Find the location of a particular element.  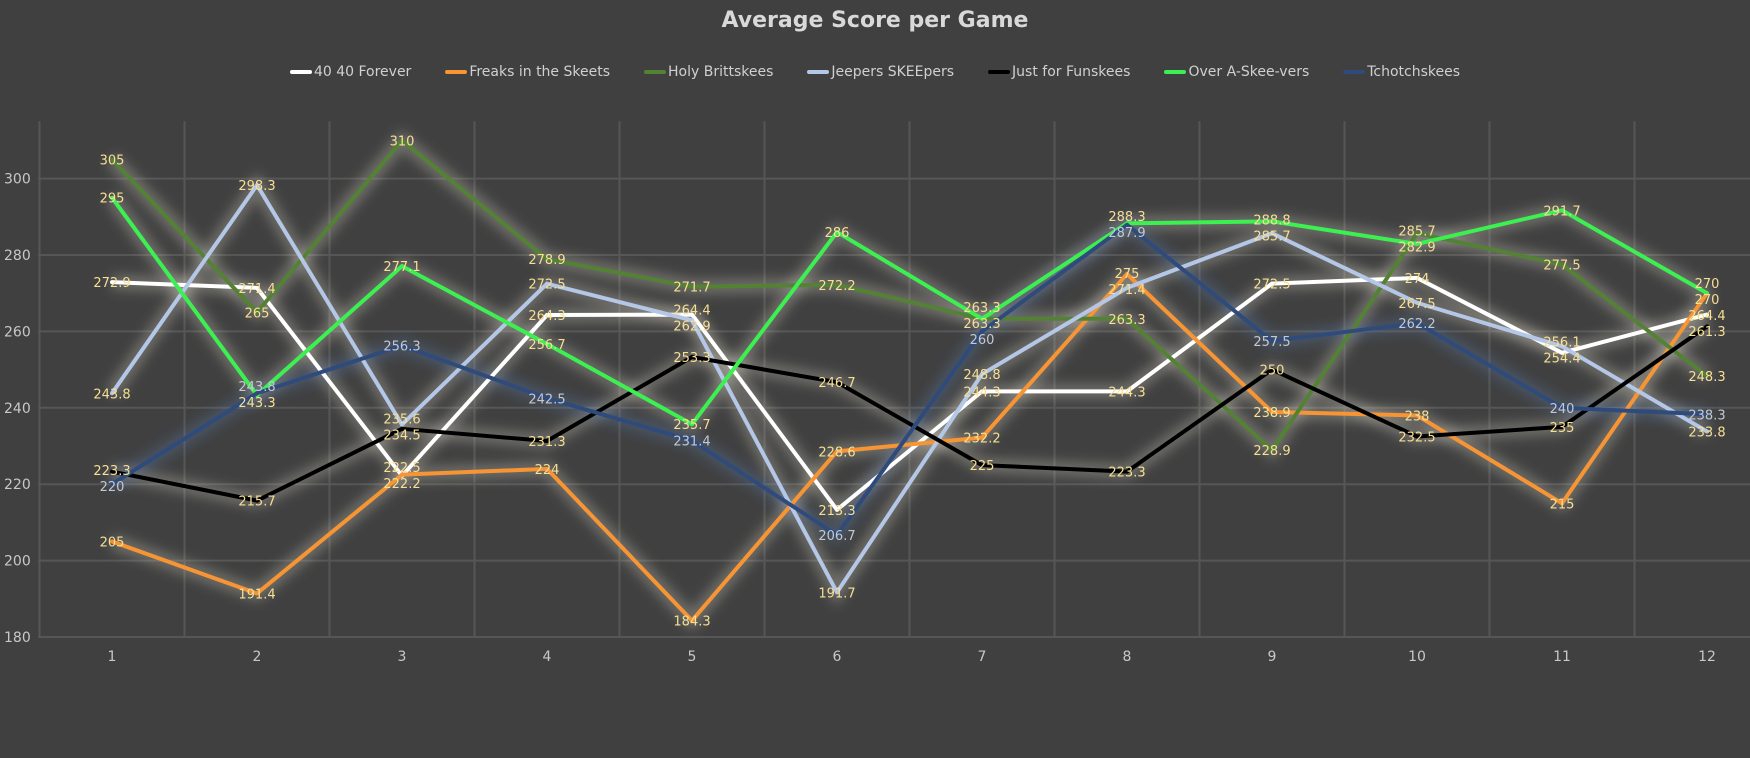

data-label: 288.8 is located at coordinates (1271, 220).